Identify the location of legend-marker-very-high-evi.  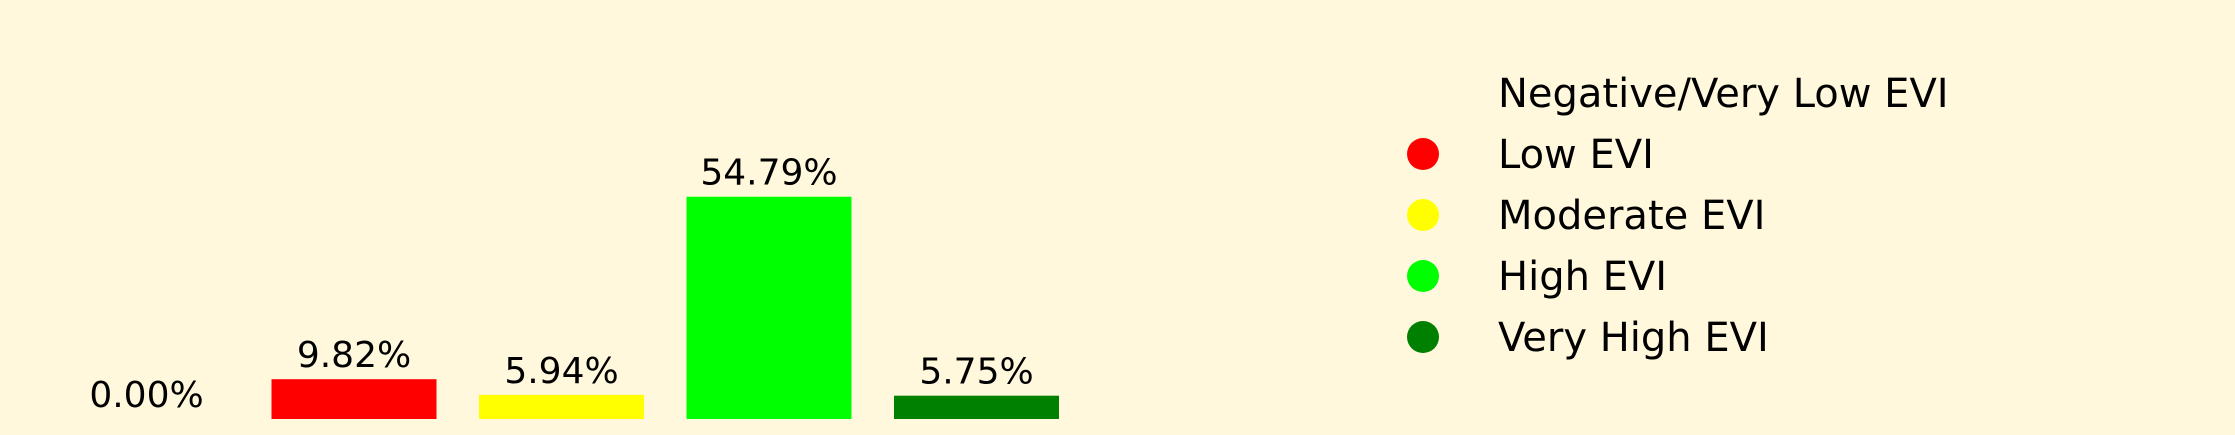
(1423, 337).